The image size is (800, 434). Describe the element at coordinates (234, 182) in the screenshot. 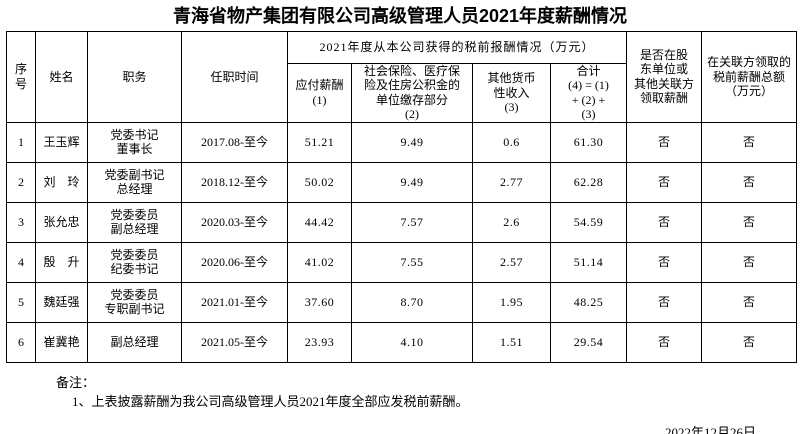

I see `cell-tenure: 2018.12-至今` at that location.